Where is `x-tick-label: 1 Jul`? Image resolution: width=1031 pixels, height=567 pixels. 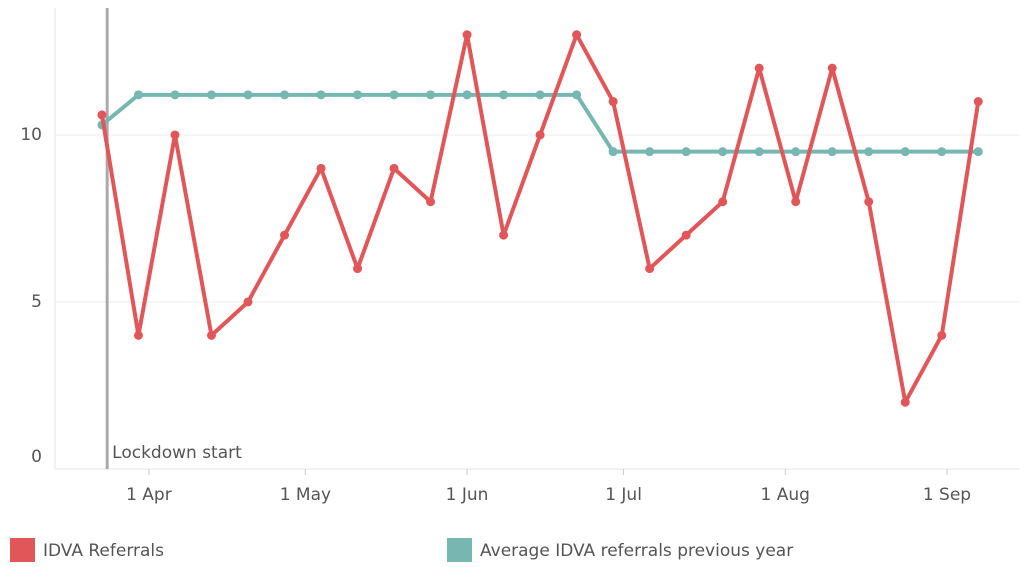
x-tick-label: 1 Jul is located at coordinates (623, 495).